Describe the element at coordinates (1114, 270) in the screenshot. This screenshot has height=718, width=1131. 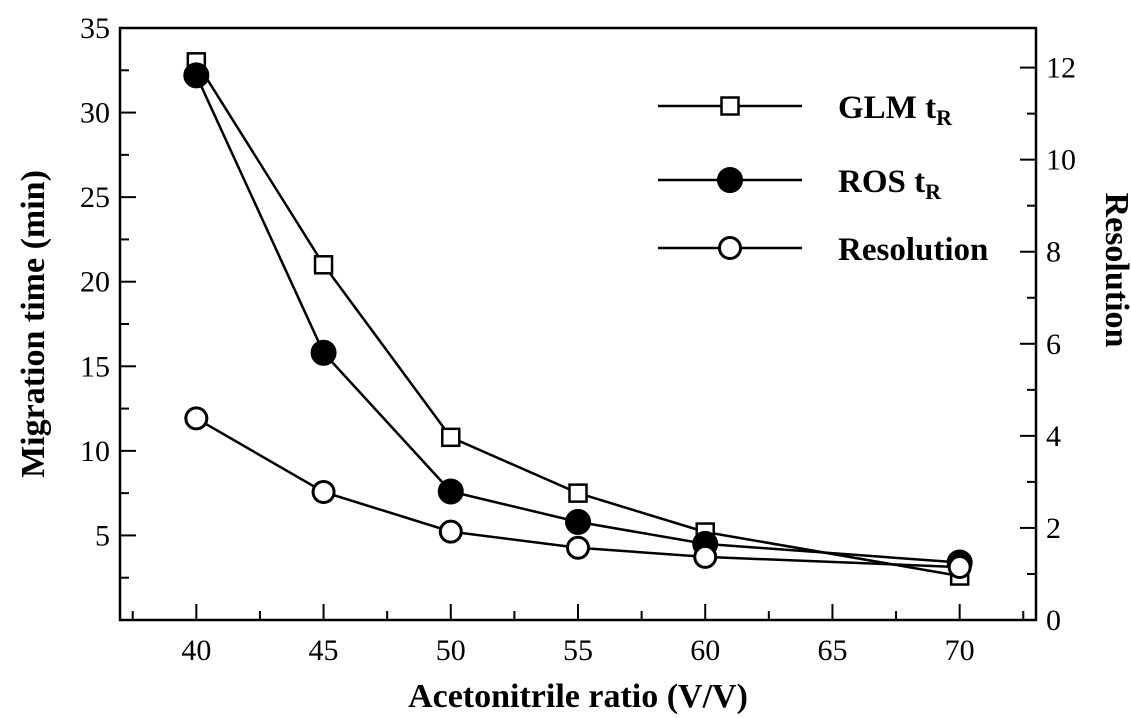
I see `y2-axis-label: Resolution` at that location.